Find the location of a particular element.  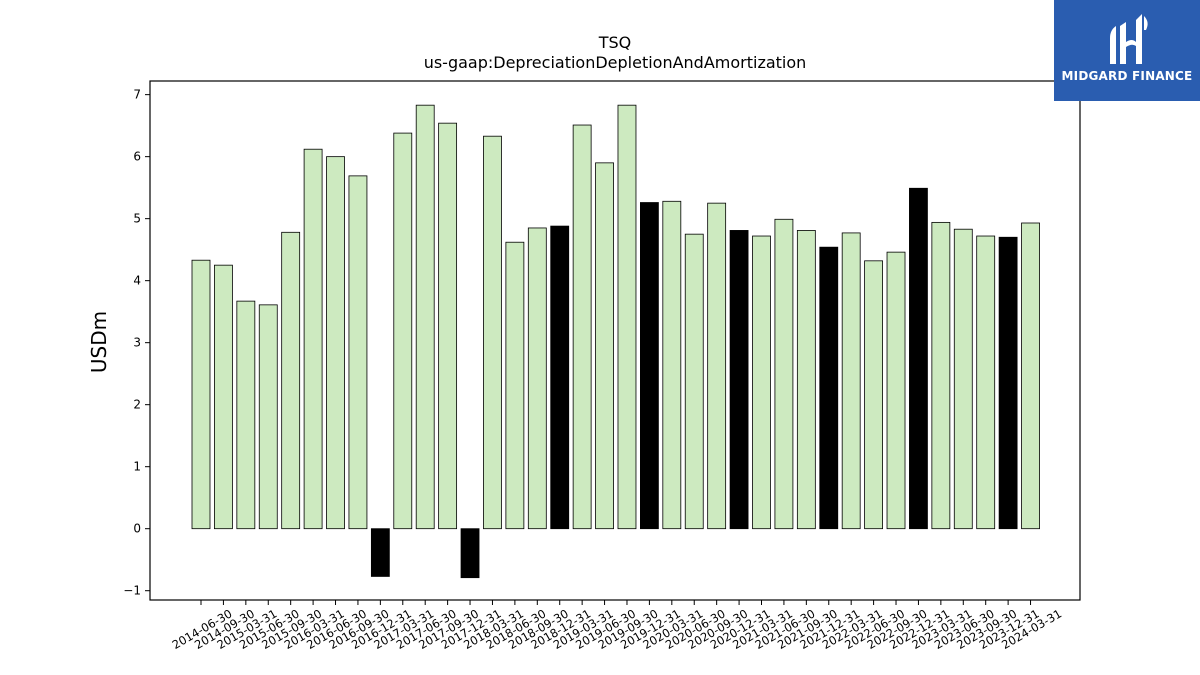

y-tick-label: 3 is located at coordinates (137, 343).